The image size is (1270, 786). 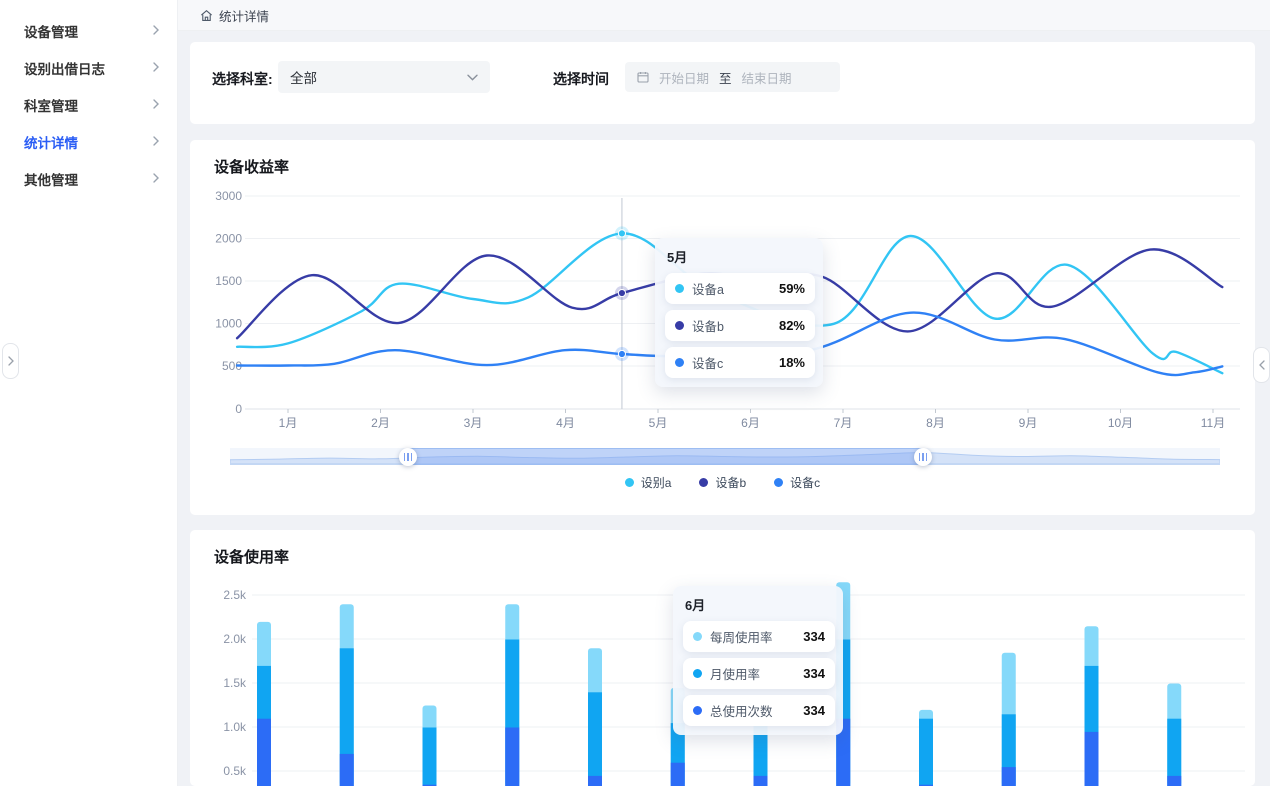 What do you see at coordinates (766, 78) in the screenshot?
I see `end-date-input: 结束日期` at bounding box center [766, 78].